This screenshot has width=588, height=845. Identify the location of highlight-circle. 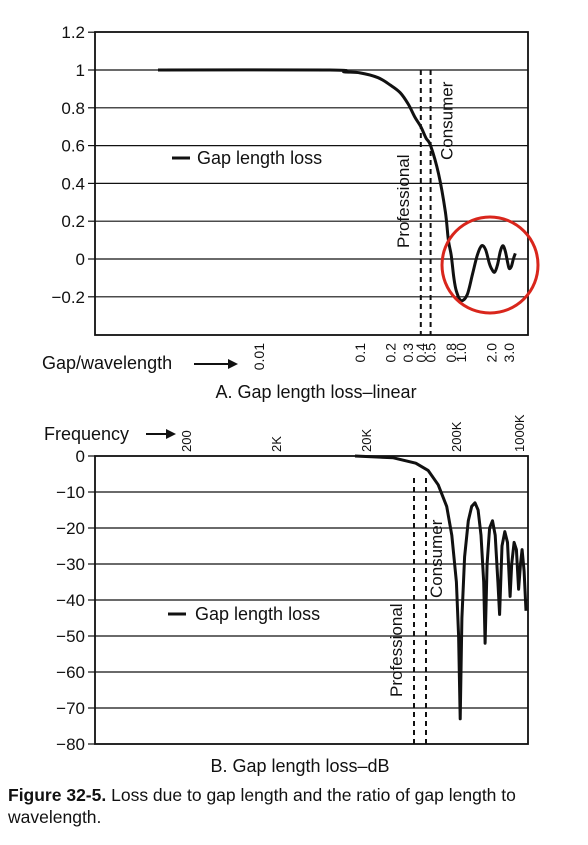
(490, 265).